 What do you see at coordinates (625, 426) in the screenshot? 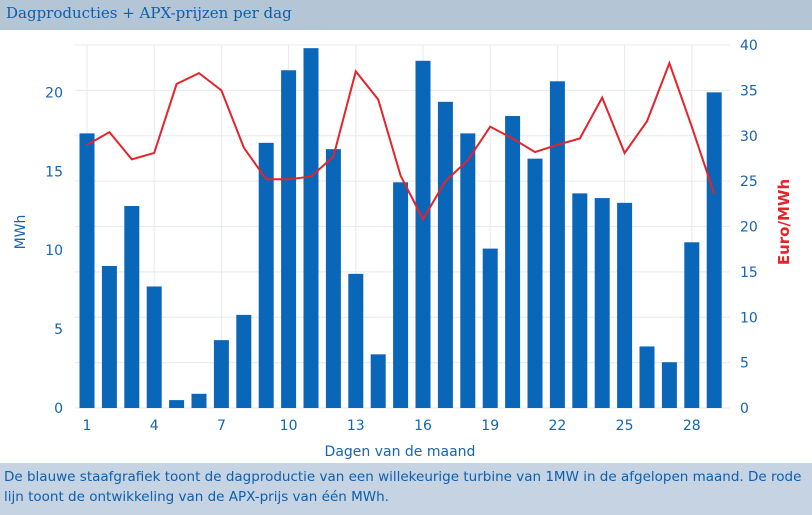
I see `x-tick-label: 25` at bounding box center [625, 426].